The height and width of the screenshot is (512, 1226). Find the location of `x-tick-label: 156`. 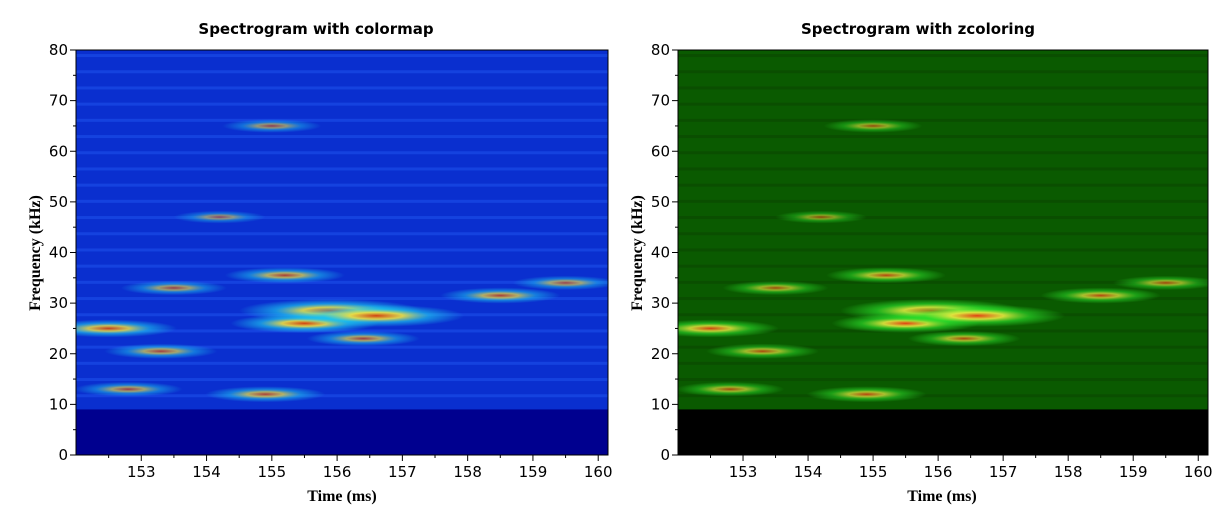

x-tick-label: 156 is located at coordinates (337, 472).